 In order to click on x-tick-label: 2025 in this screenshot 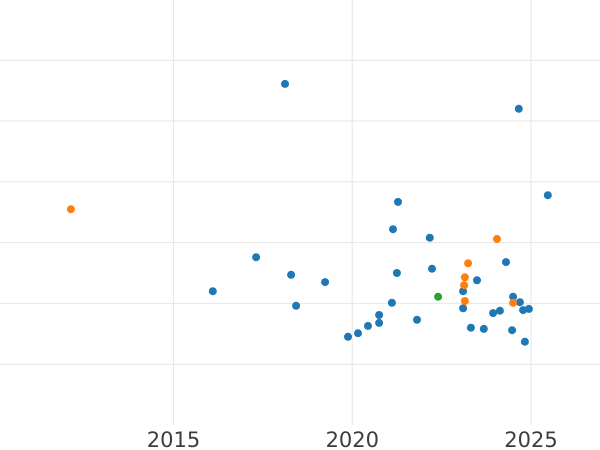, I will do `click(530, 439)`.